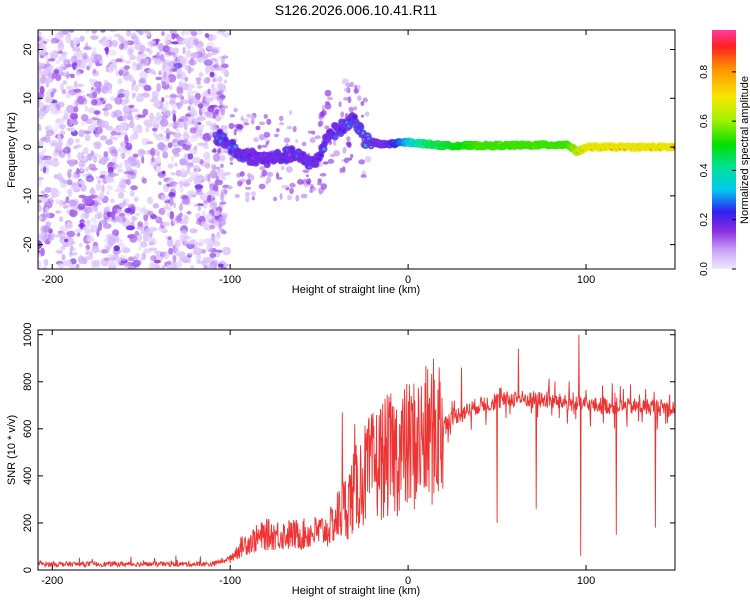  Describe the element at coordinates (28, 382) in the screenshot. I see `y-tick-label: 800` at that location.